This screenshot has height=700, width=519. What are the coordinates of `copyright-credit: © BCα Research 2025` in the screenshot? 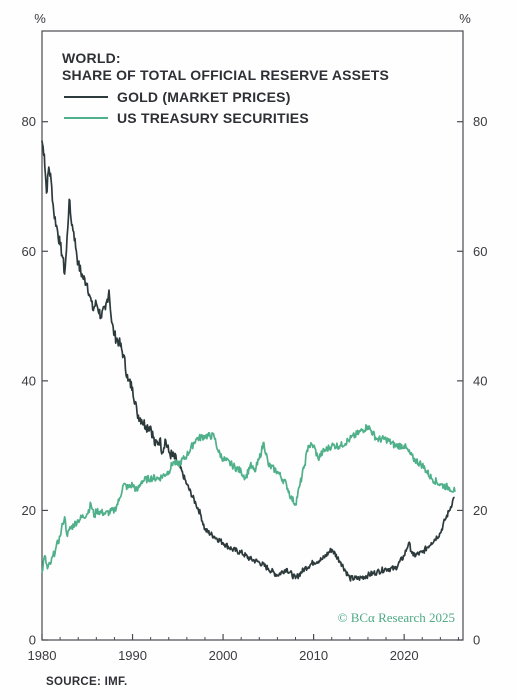 It's located at (396, 617).